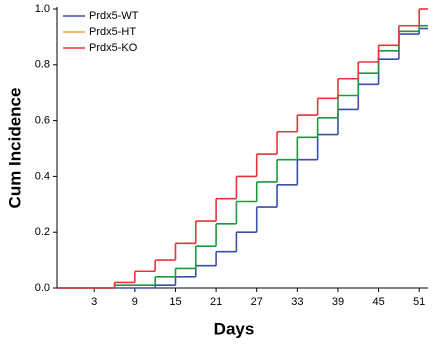 The width and height of the screenshot is (444, 353). What do you see at coordinates (135, 302) in the screenshot?
I see `x-tick-label: 9` at bounding box center [135, 302].